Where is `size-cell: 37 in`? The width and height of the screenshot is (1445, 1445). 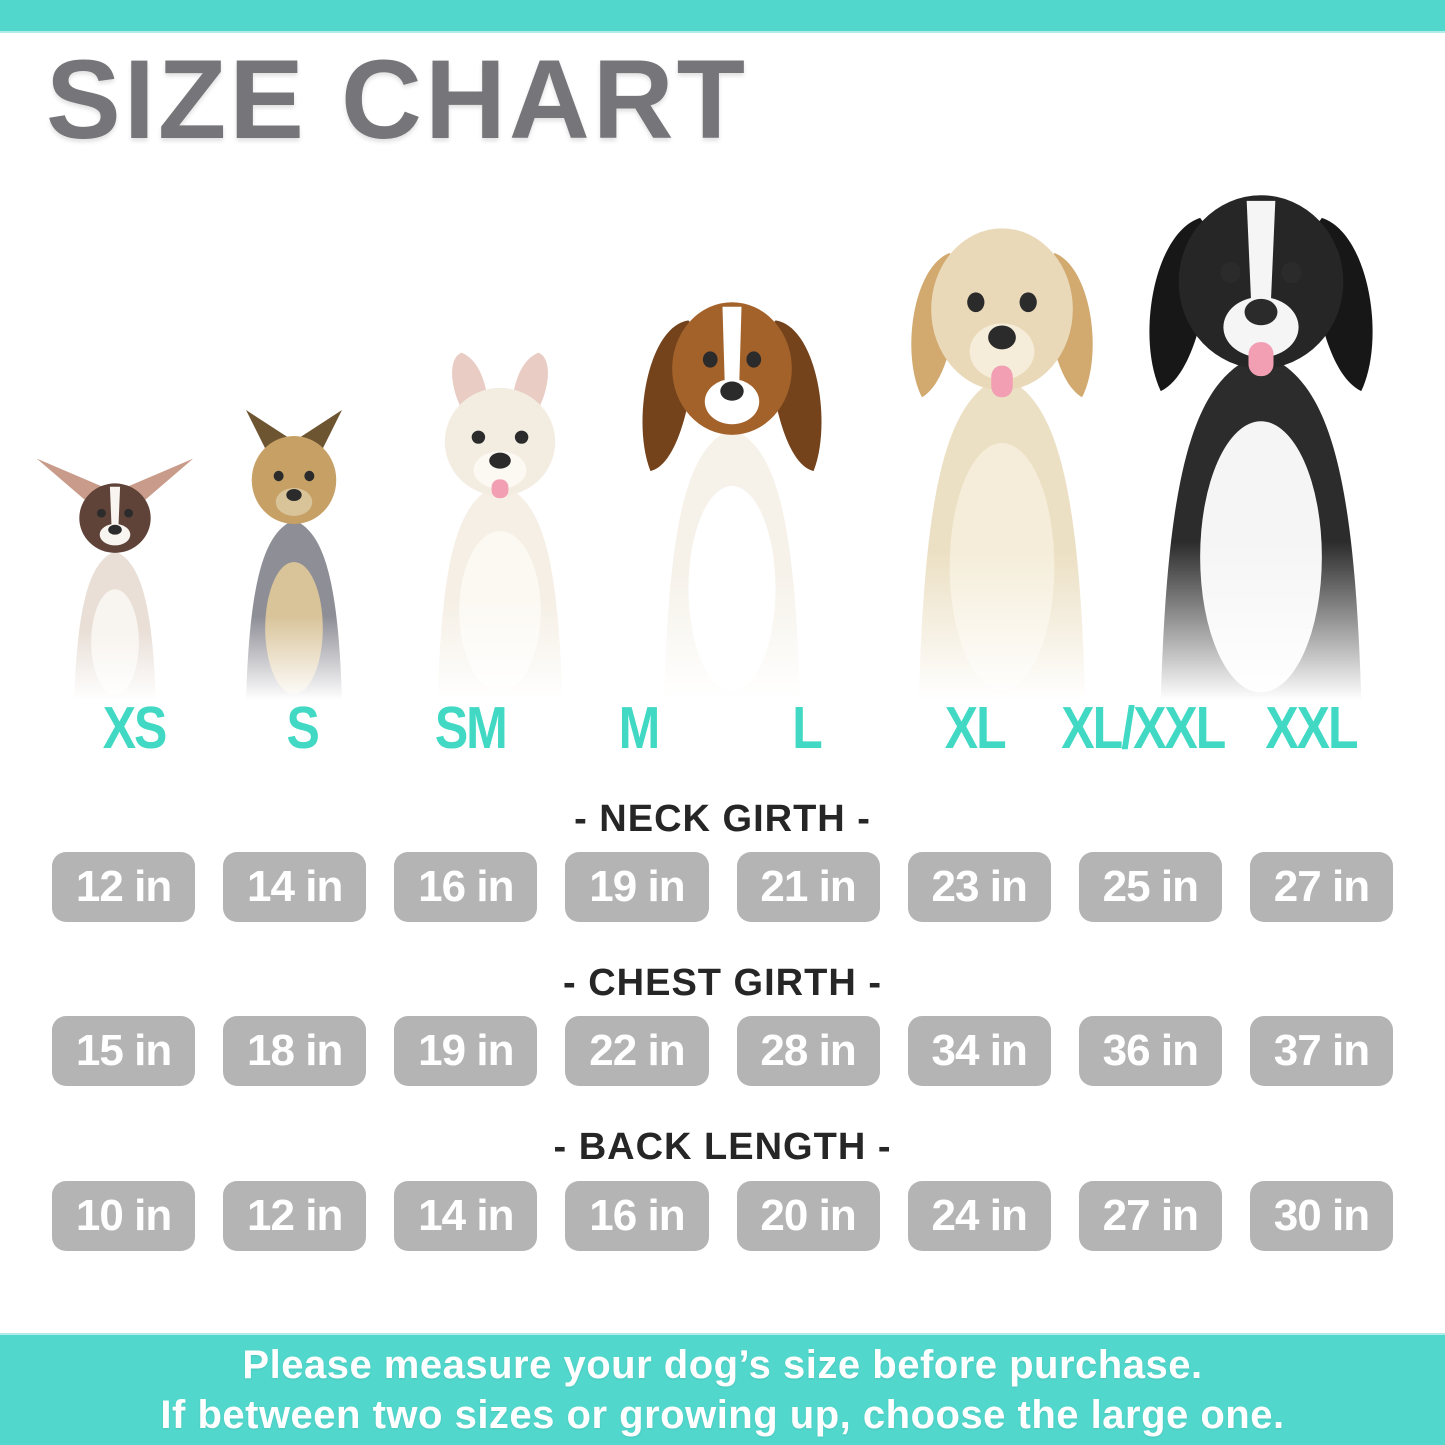 size-cell: 37 in is located at coordinates (1321, 1051).